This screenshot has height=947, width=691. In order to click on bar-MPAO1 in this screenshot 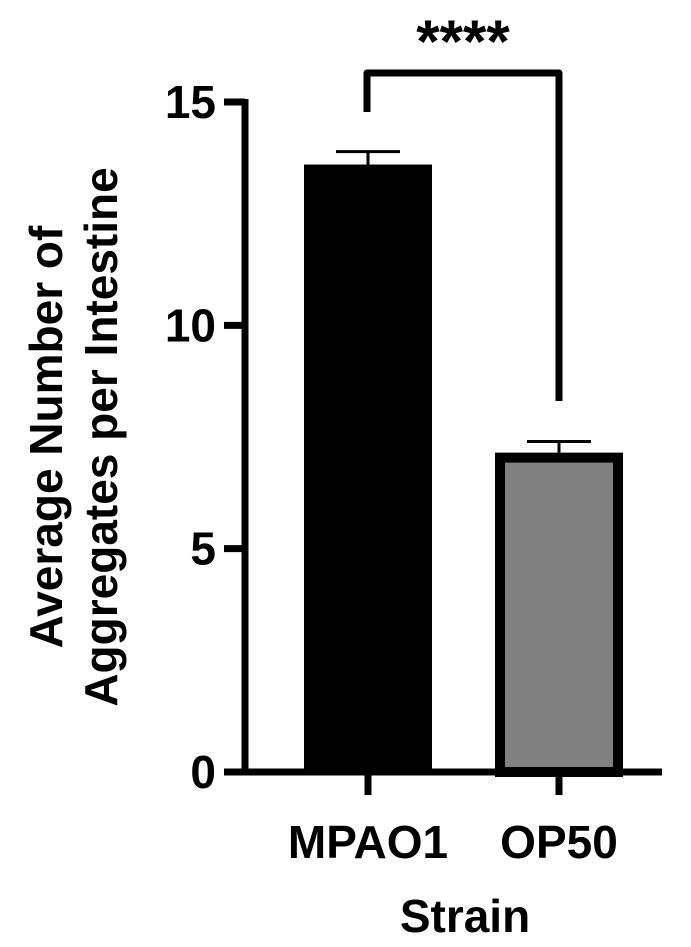, I will do `click(368, 468)`.